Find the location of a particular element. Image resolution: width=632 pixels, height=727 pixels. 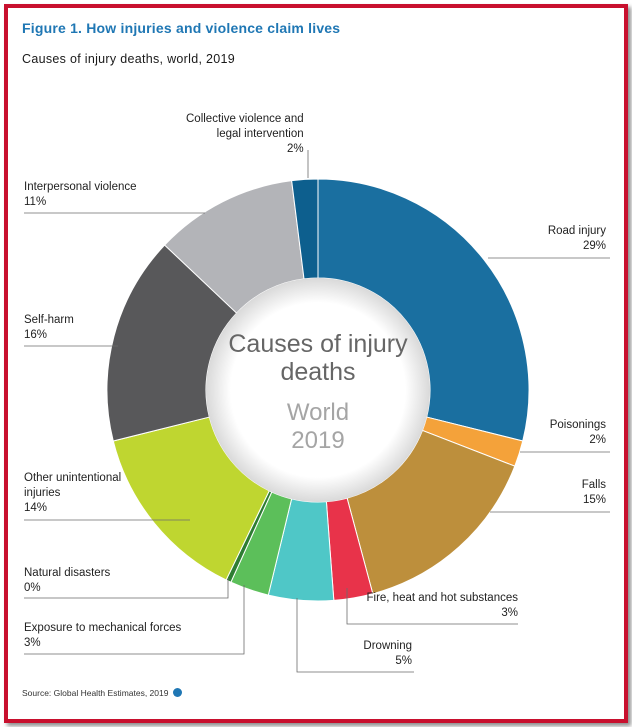

label-other-line2: injuries is located at coordinates (42, 493).